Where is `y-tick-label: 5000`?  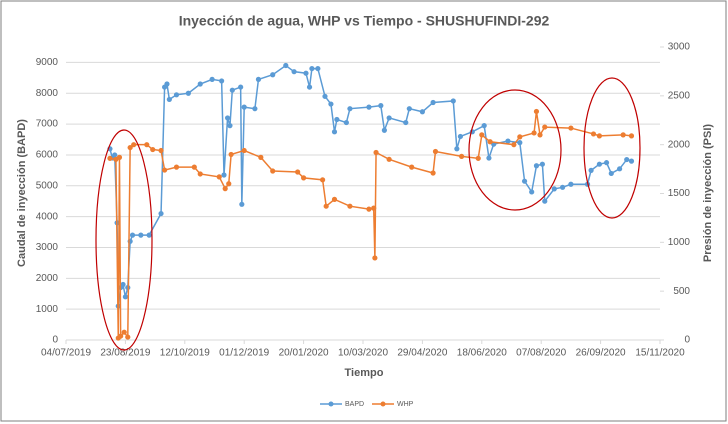 y-tick-label: 5000 is located at coordinates (47, 185).